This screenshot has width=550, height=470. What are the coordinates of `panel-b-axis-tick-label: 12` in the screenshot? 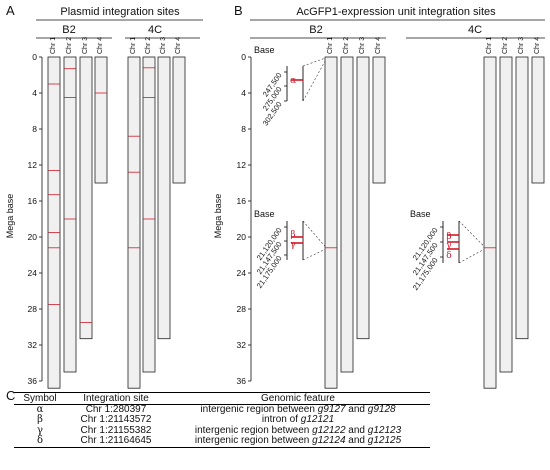 It's located at (242, 165).